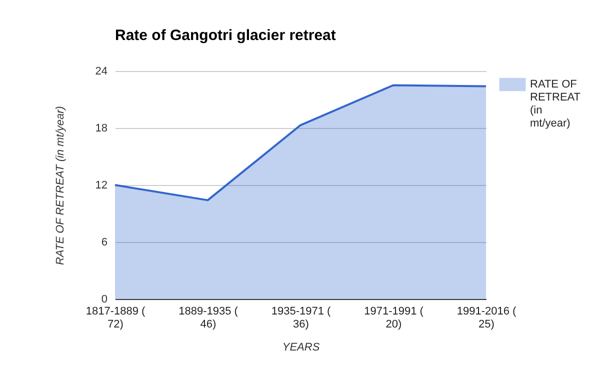  I want to click on legend-label: RATE OF RETREAT (in mt/year), so click(555, 104).